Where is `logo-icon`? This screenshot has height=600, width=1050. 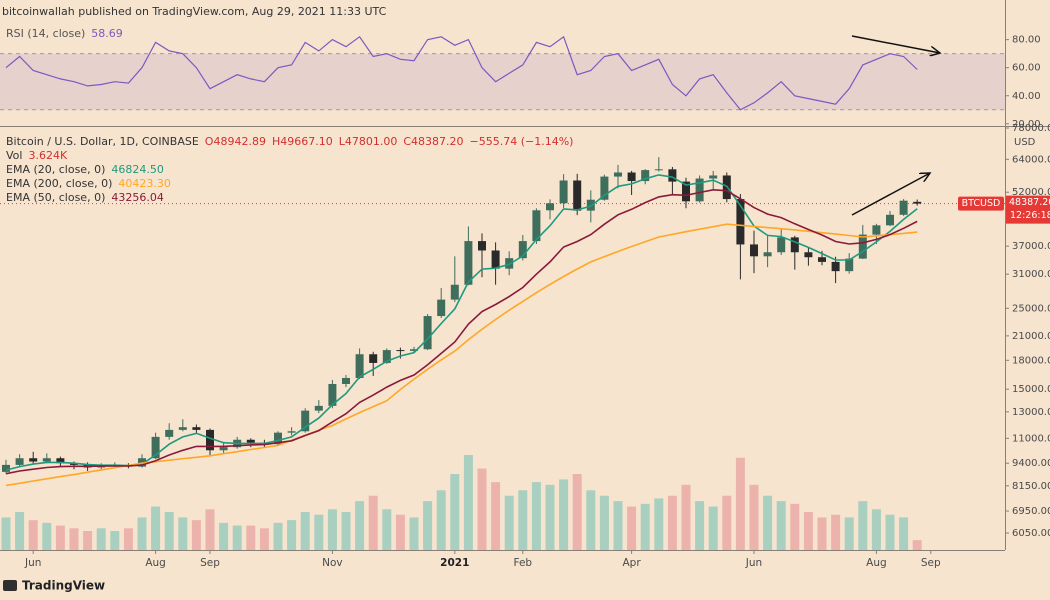 logo-icon is located at coordinates (10, 585).